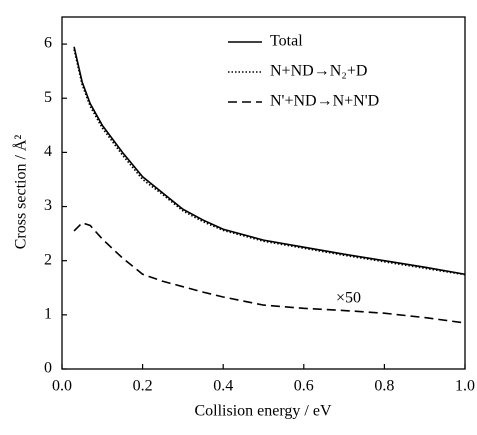 This screenshot has width=477, height=435. What do you see at coordinates (384, 386) in the screenshot?
I see `x-tick-label: 0.8` at bounding box center [384, 386].